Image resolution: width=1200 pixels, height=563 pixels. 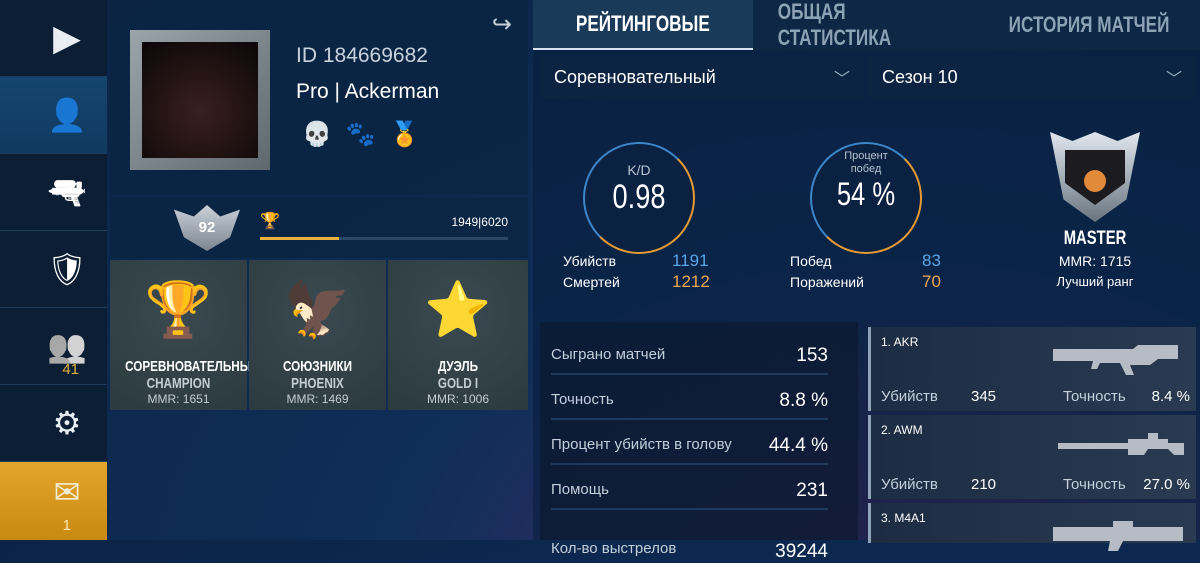 What do you see at coordinates (866, 162) in the screenshot?
I see `winrate-label: Процент побед` at bounding box center [866, 162].